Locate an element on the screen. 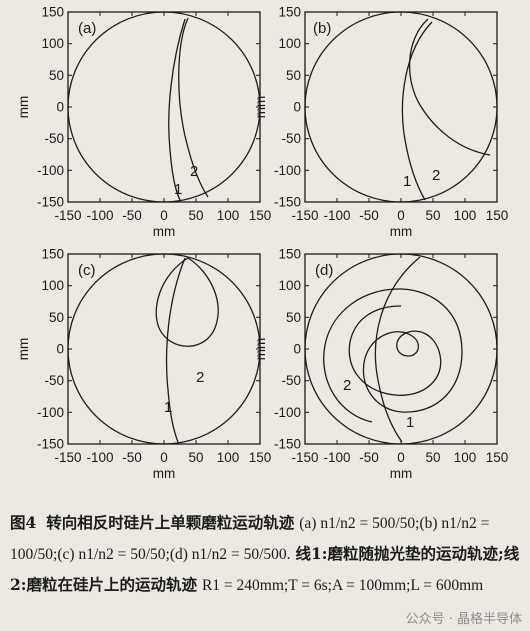 The image size is (530, 631). caption-legend: 线1:磨粒随抛光垫的运动轨迹;线2:磨粒在硅片上的运动轨迹 is located at coordinates (265, 569).